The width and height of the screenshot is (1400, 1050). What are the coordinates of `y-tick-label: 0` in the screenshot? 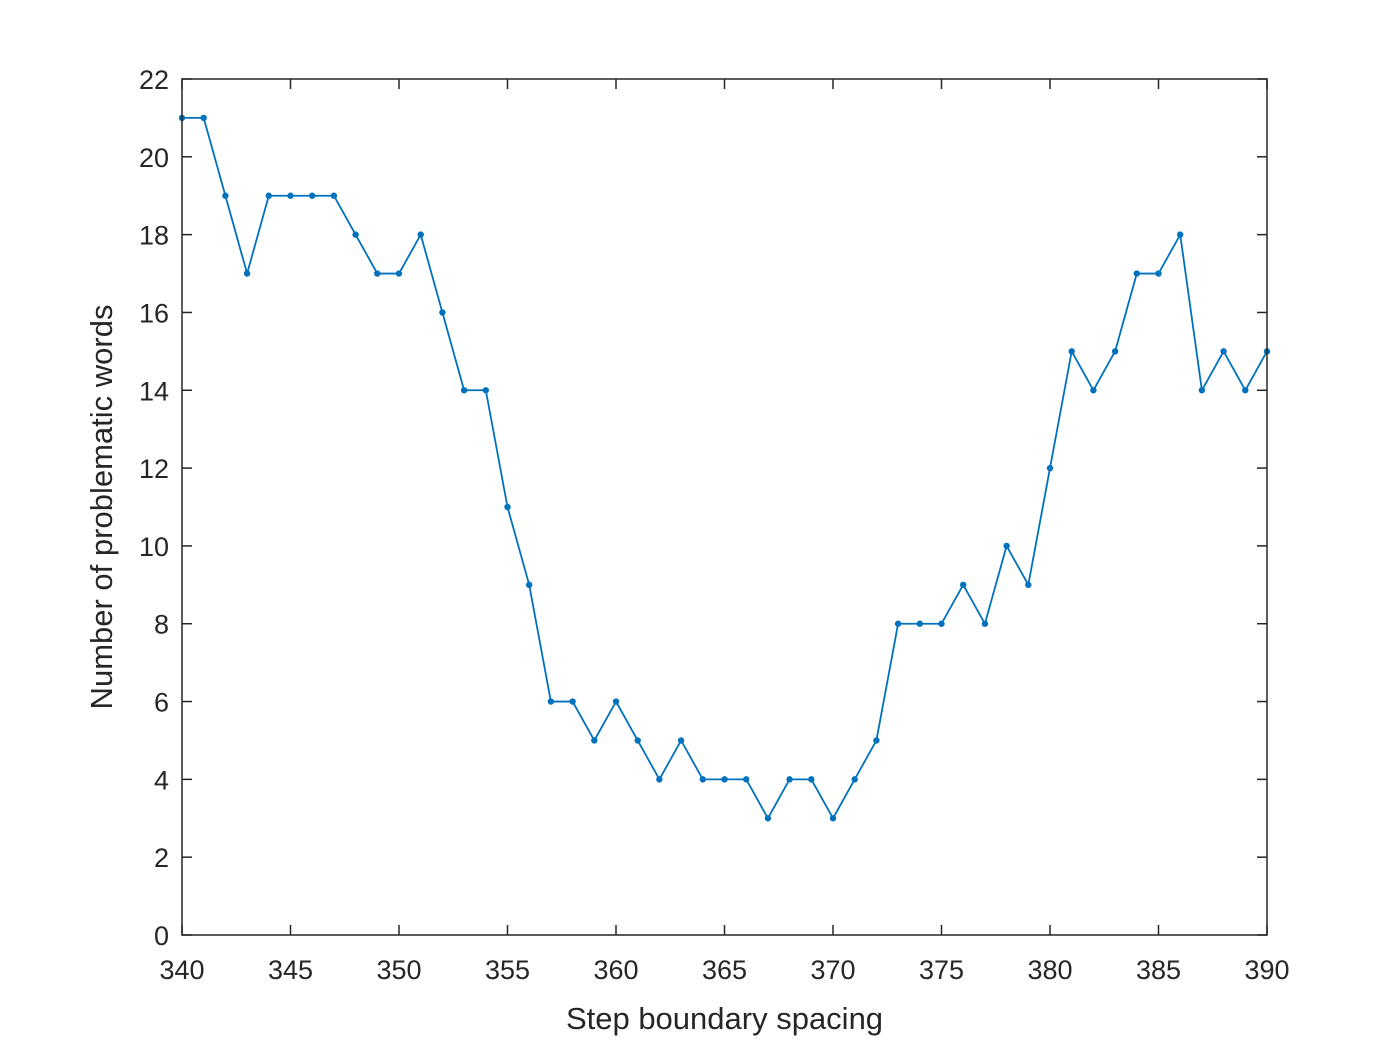 It's located at (161, 936).